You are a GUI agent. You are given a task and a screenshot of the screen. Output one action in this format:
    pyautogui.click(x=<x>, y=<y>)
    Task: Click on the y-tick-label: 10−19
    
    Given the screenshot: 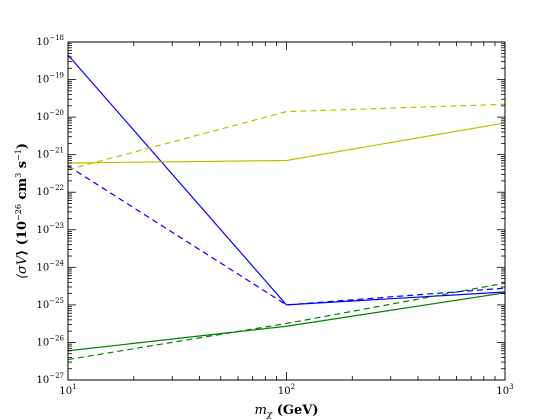 What is the action you would take?
    pyautogui.click(x=50, y=79)
    